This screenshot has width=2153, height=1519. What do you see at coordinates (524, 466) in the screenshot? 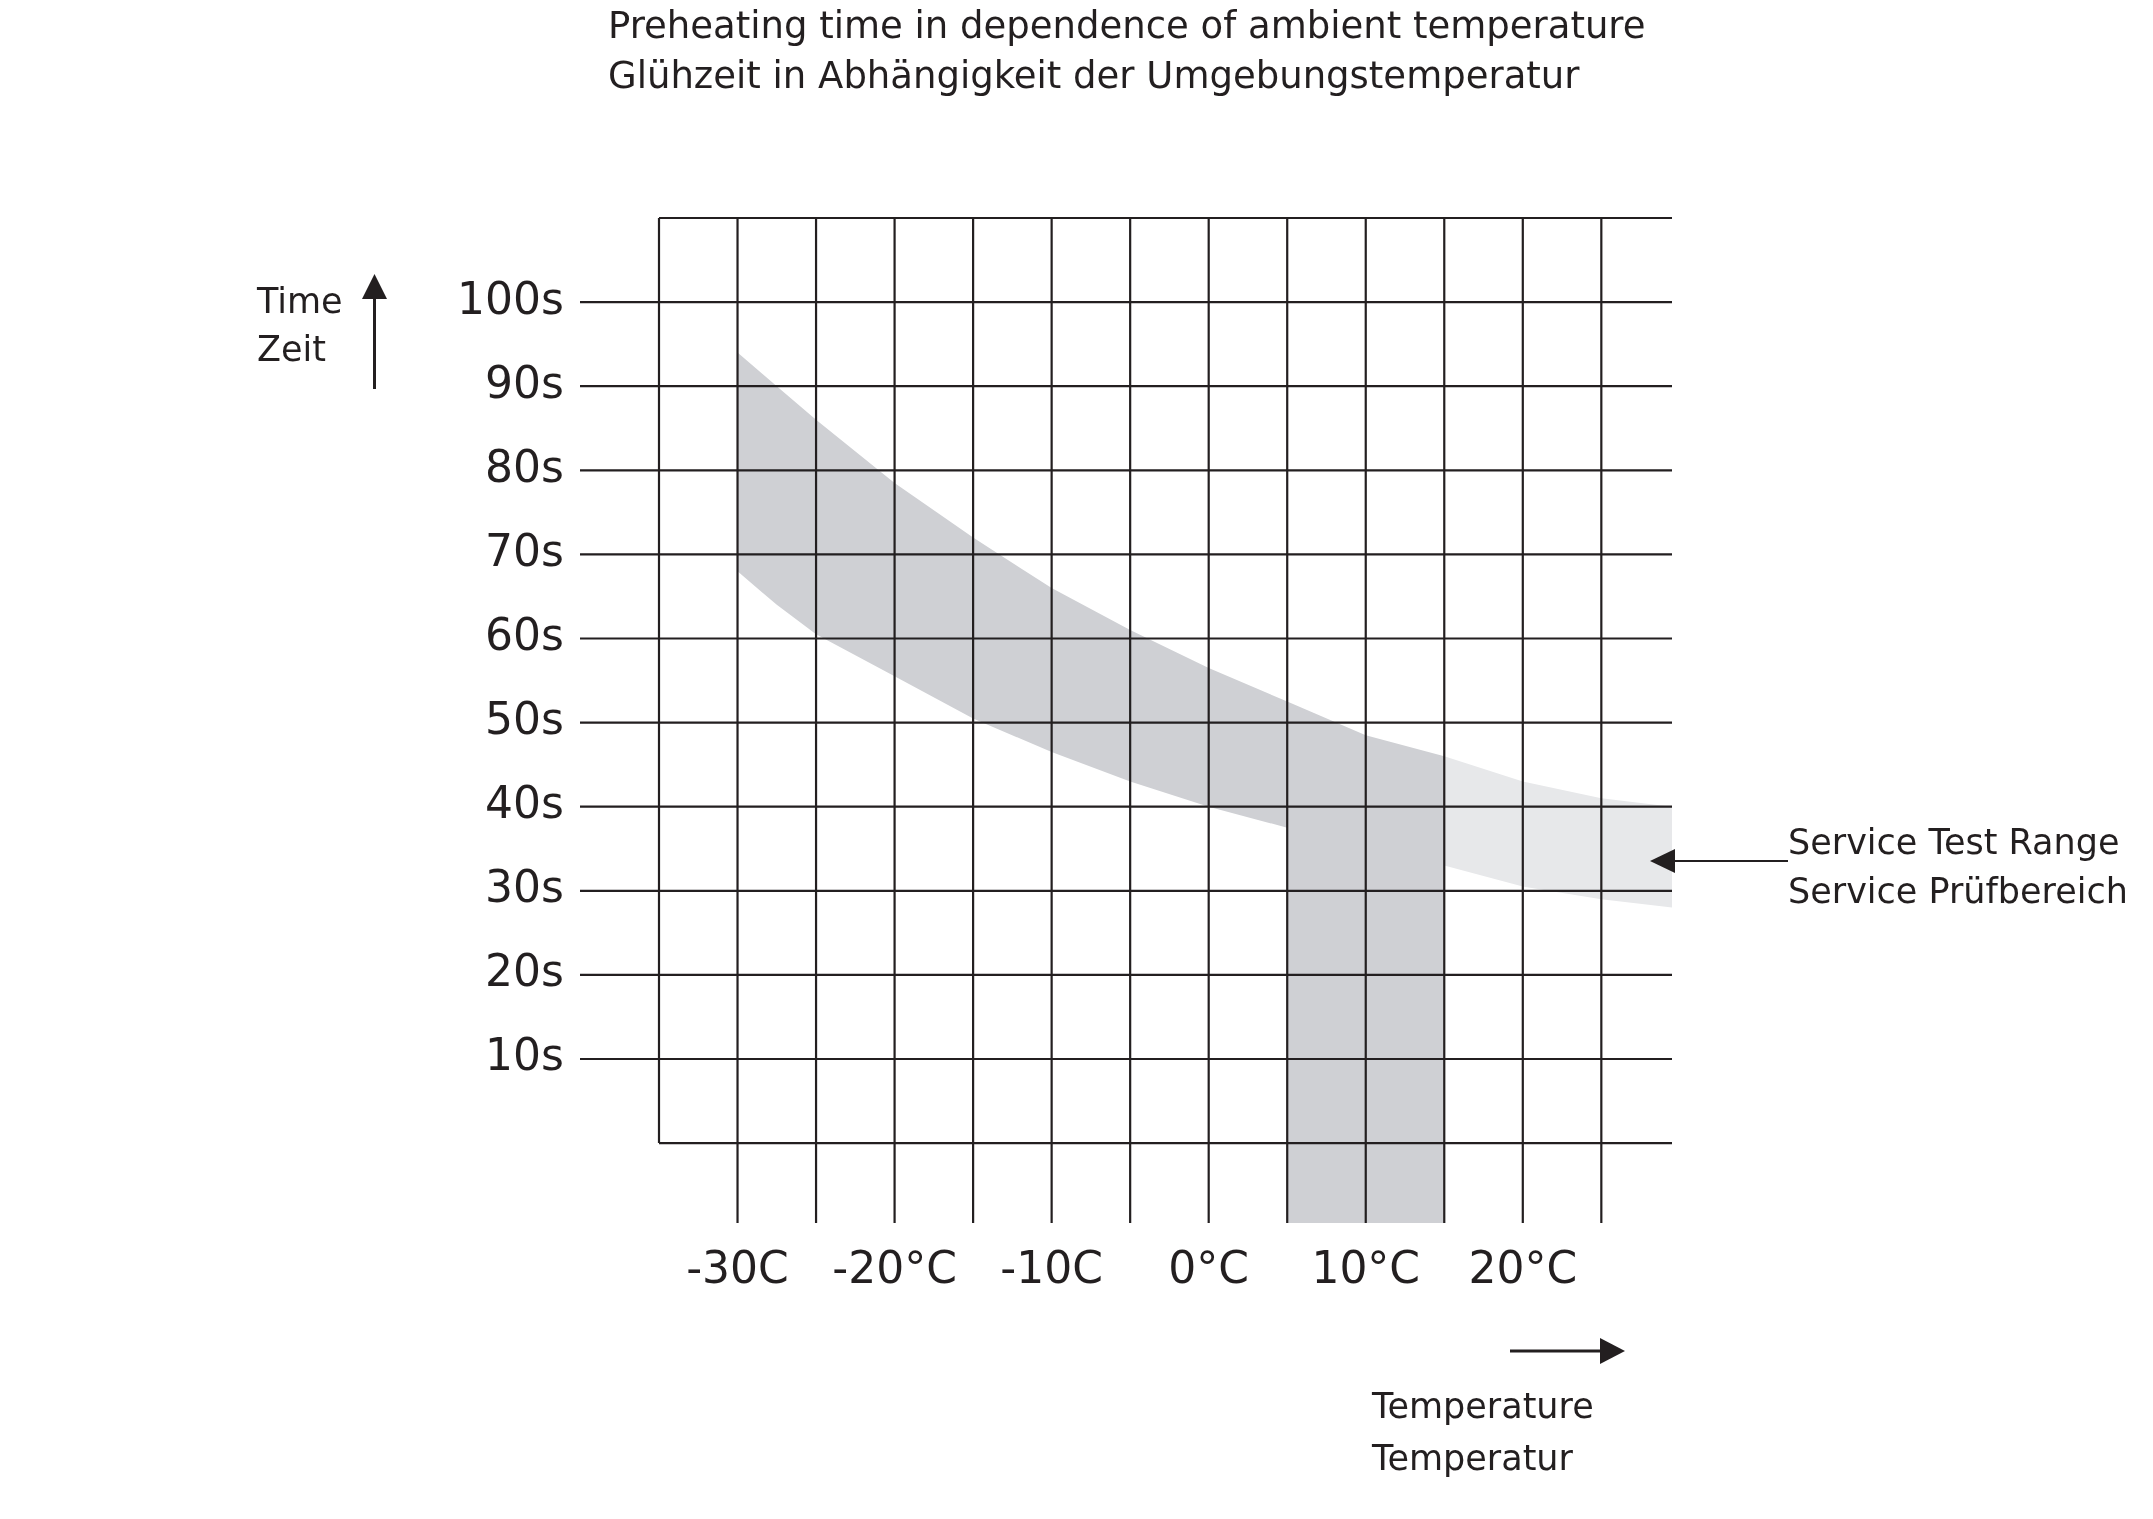
I see `y-tick-label: 80s` at bounding box center [524, 466].